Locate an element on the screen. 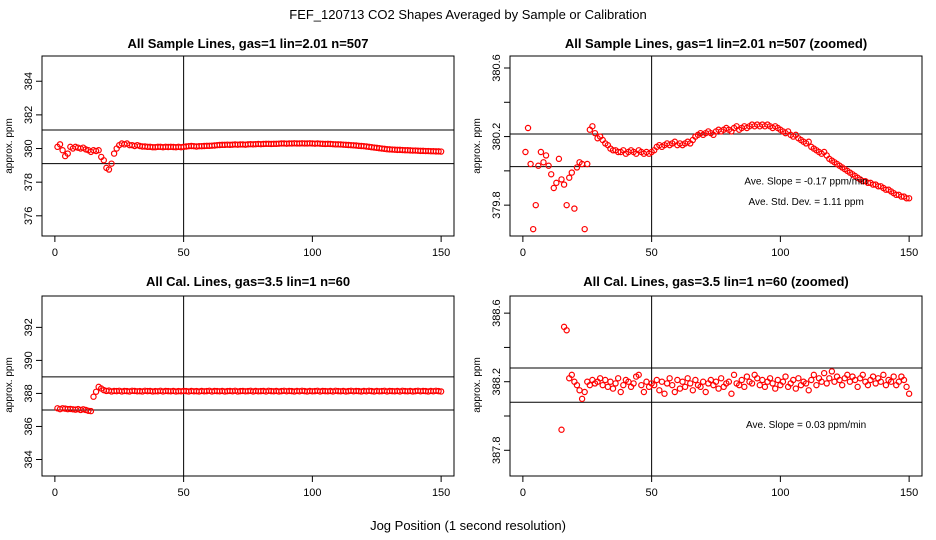  x-tick-label: 100 is located at coordinates (780, 493).